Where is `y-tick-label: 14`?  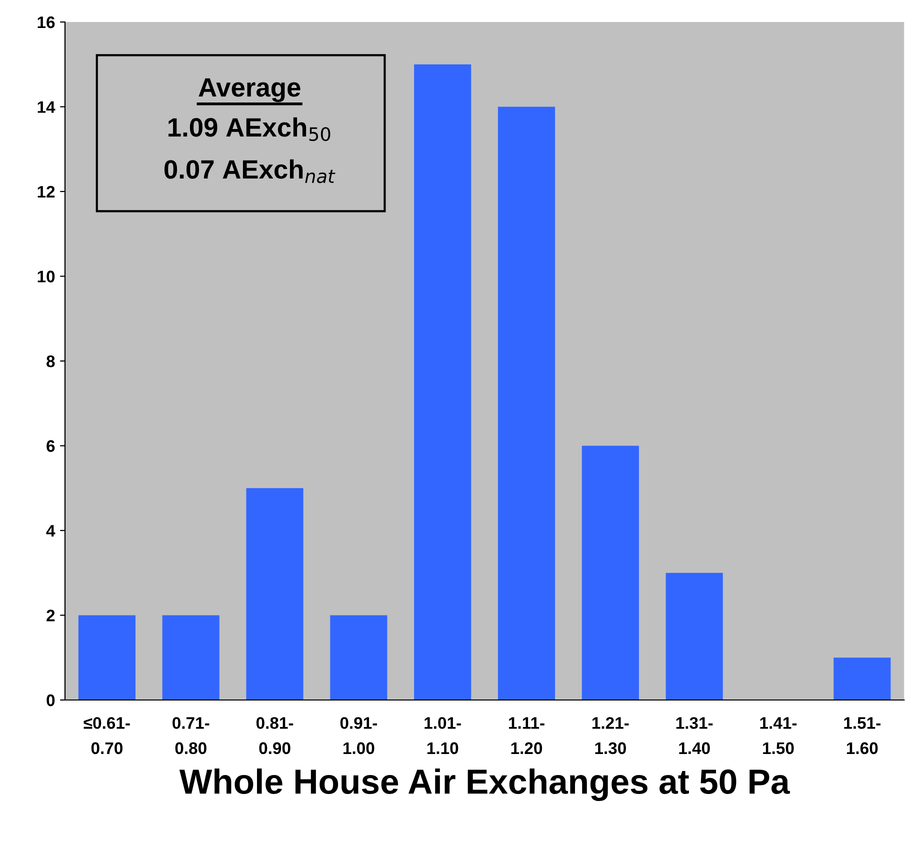
y-tick-label: 14 is located at coordinates (47, 107).